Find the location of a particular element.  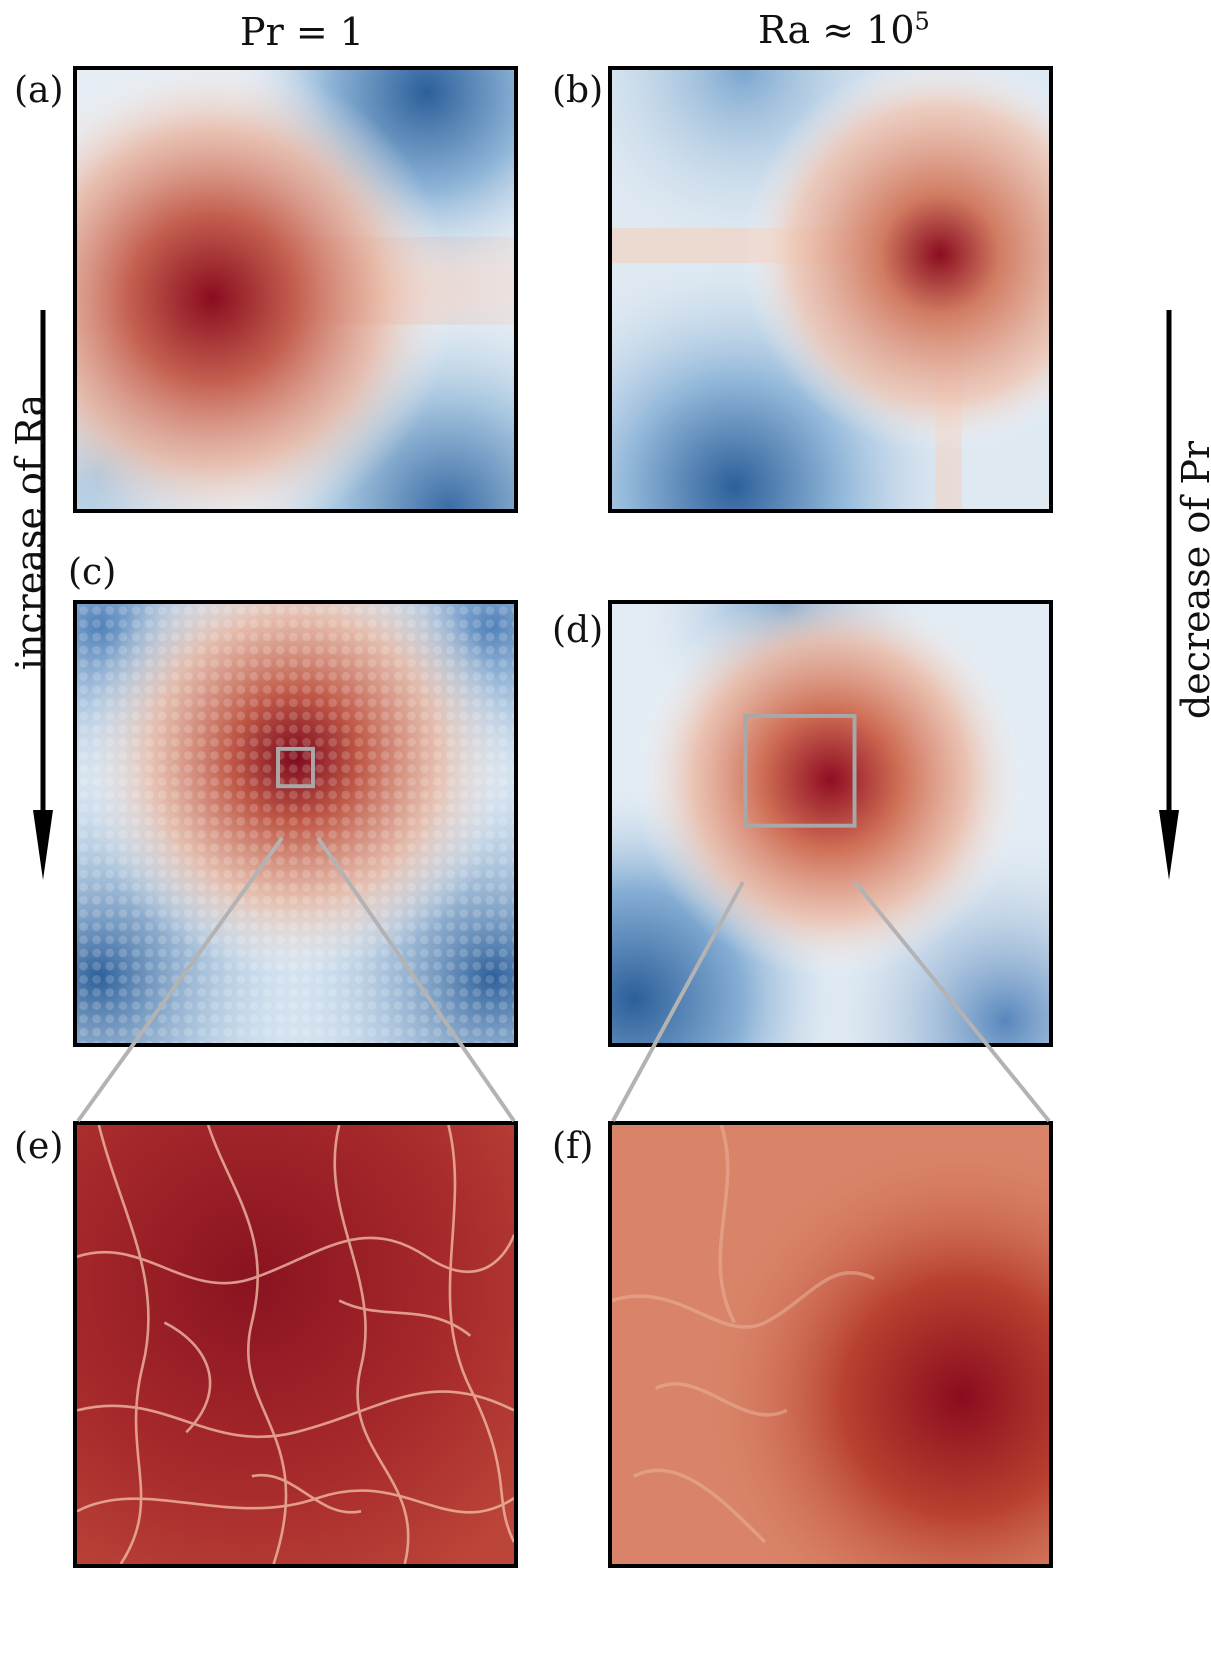

left-arrow-label: increase of Ra is located at coordinates (30, 532).